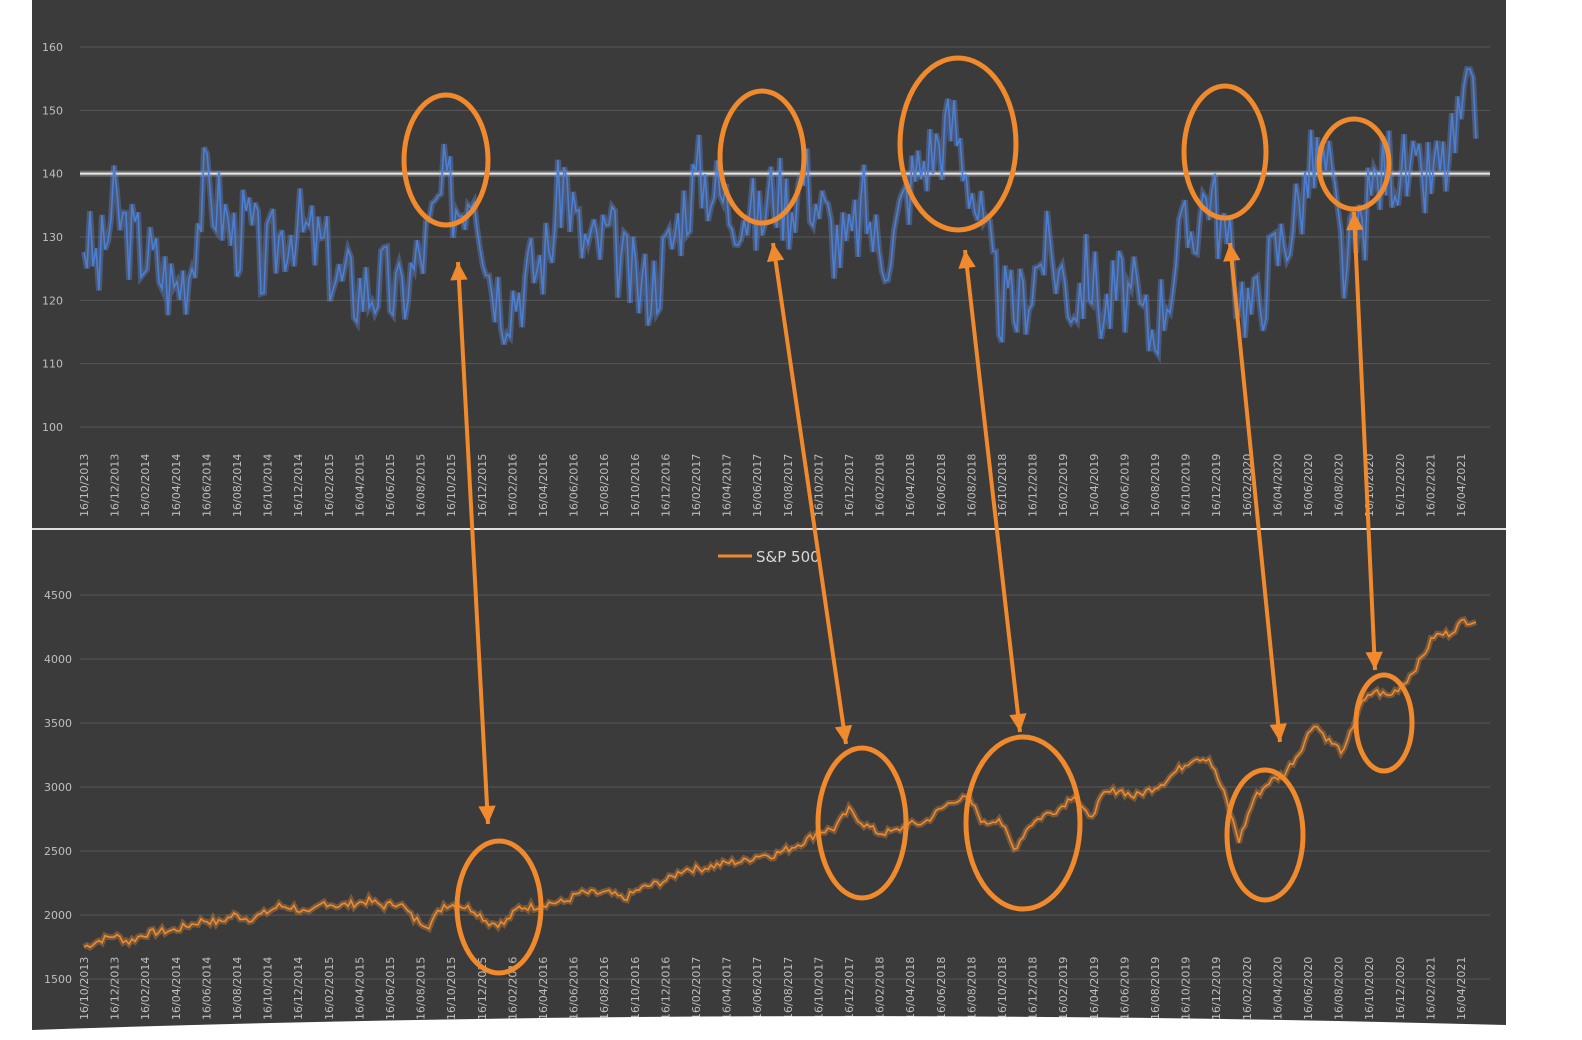  I want to click on y-tick-label: 2500, so click(58, 851).